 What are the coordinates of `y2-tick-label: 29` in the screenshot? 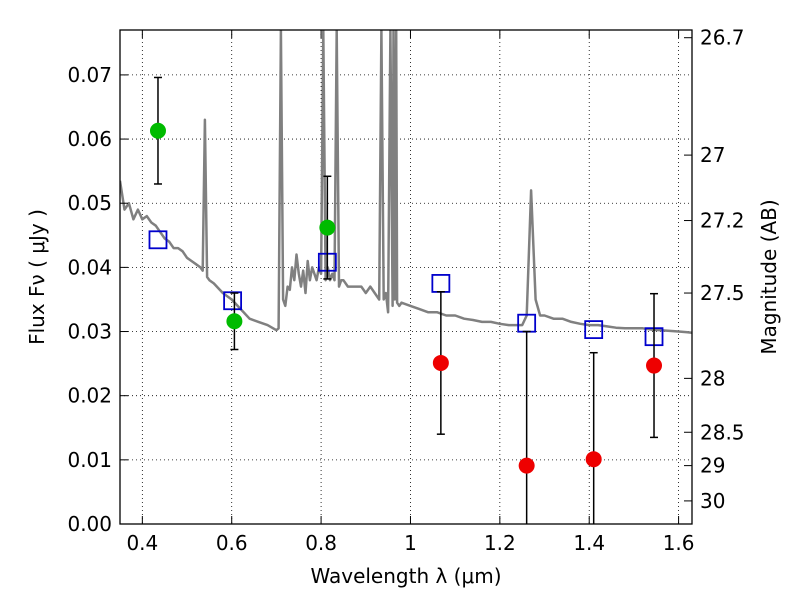 It's located at (712, 466).